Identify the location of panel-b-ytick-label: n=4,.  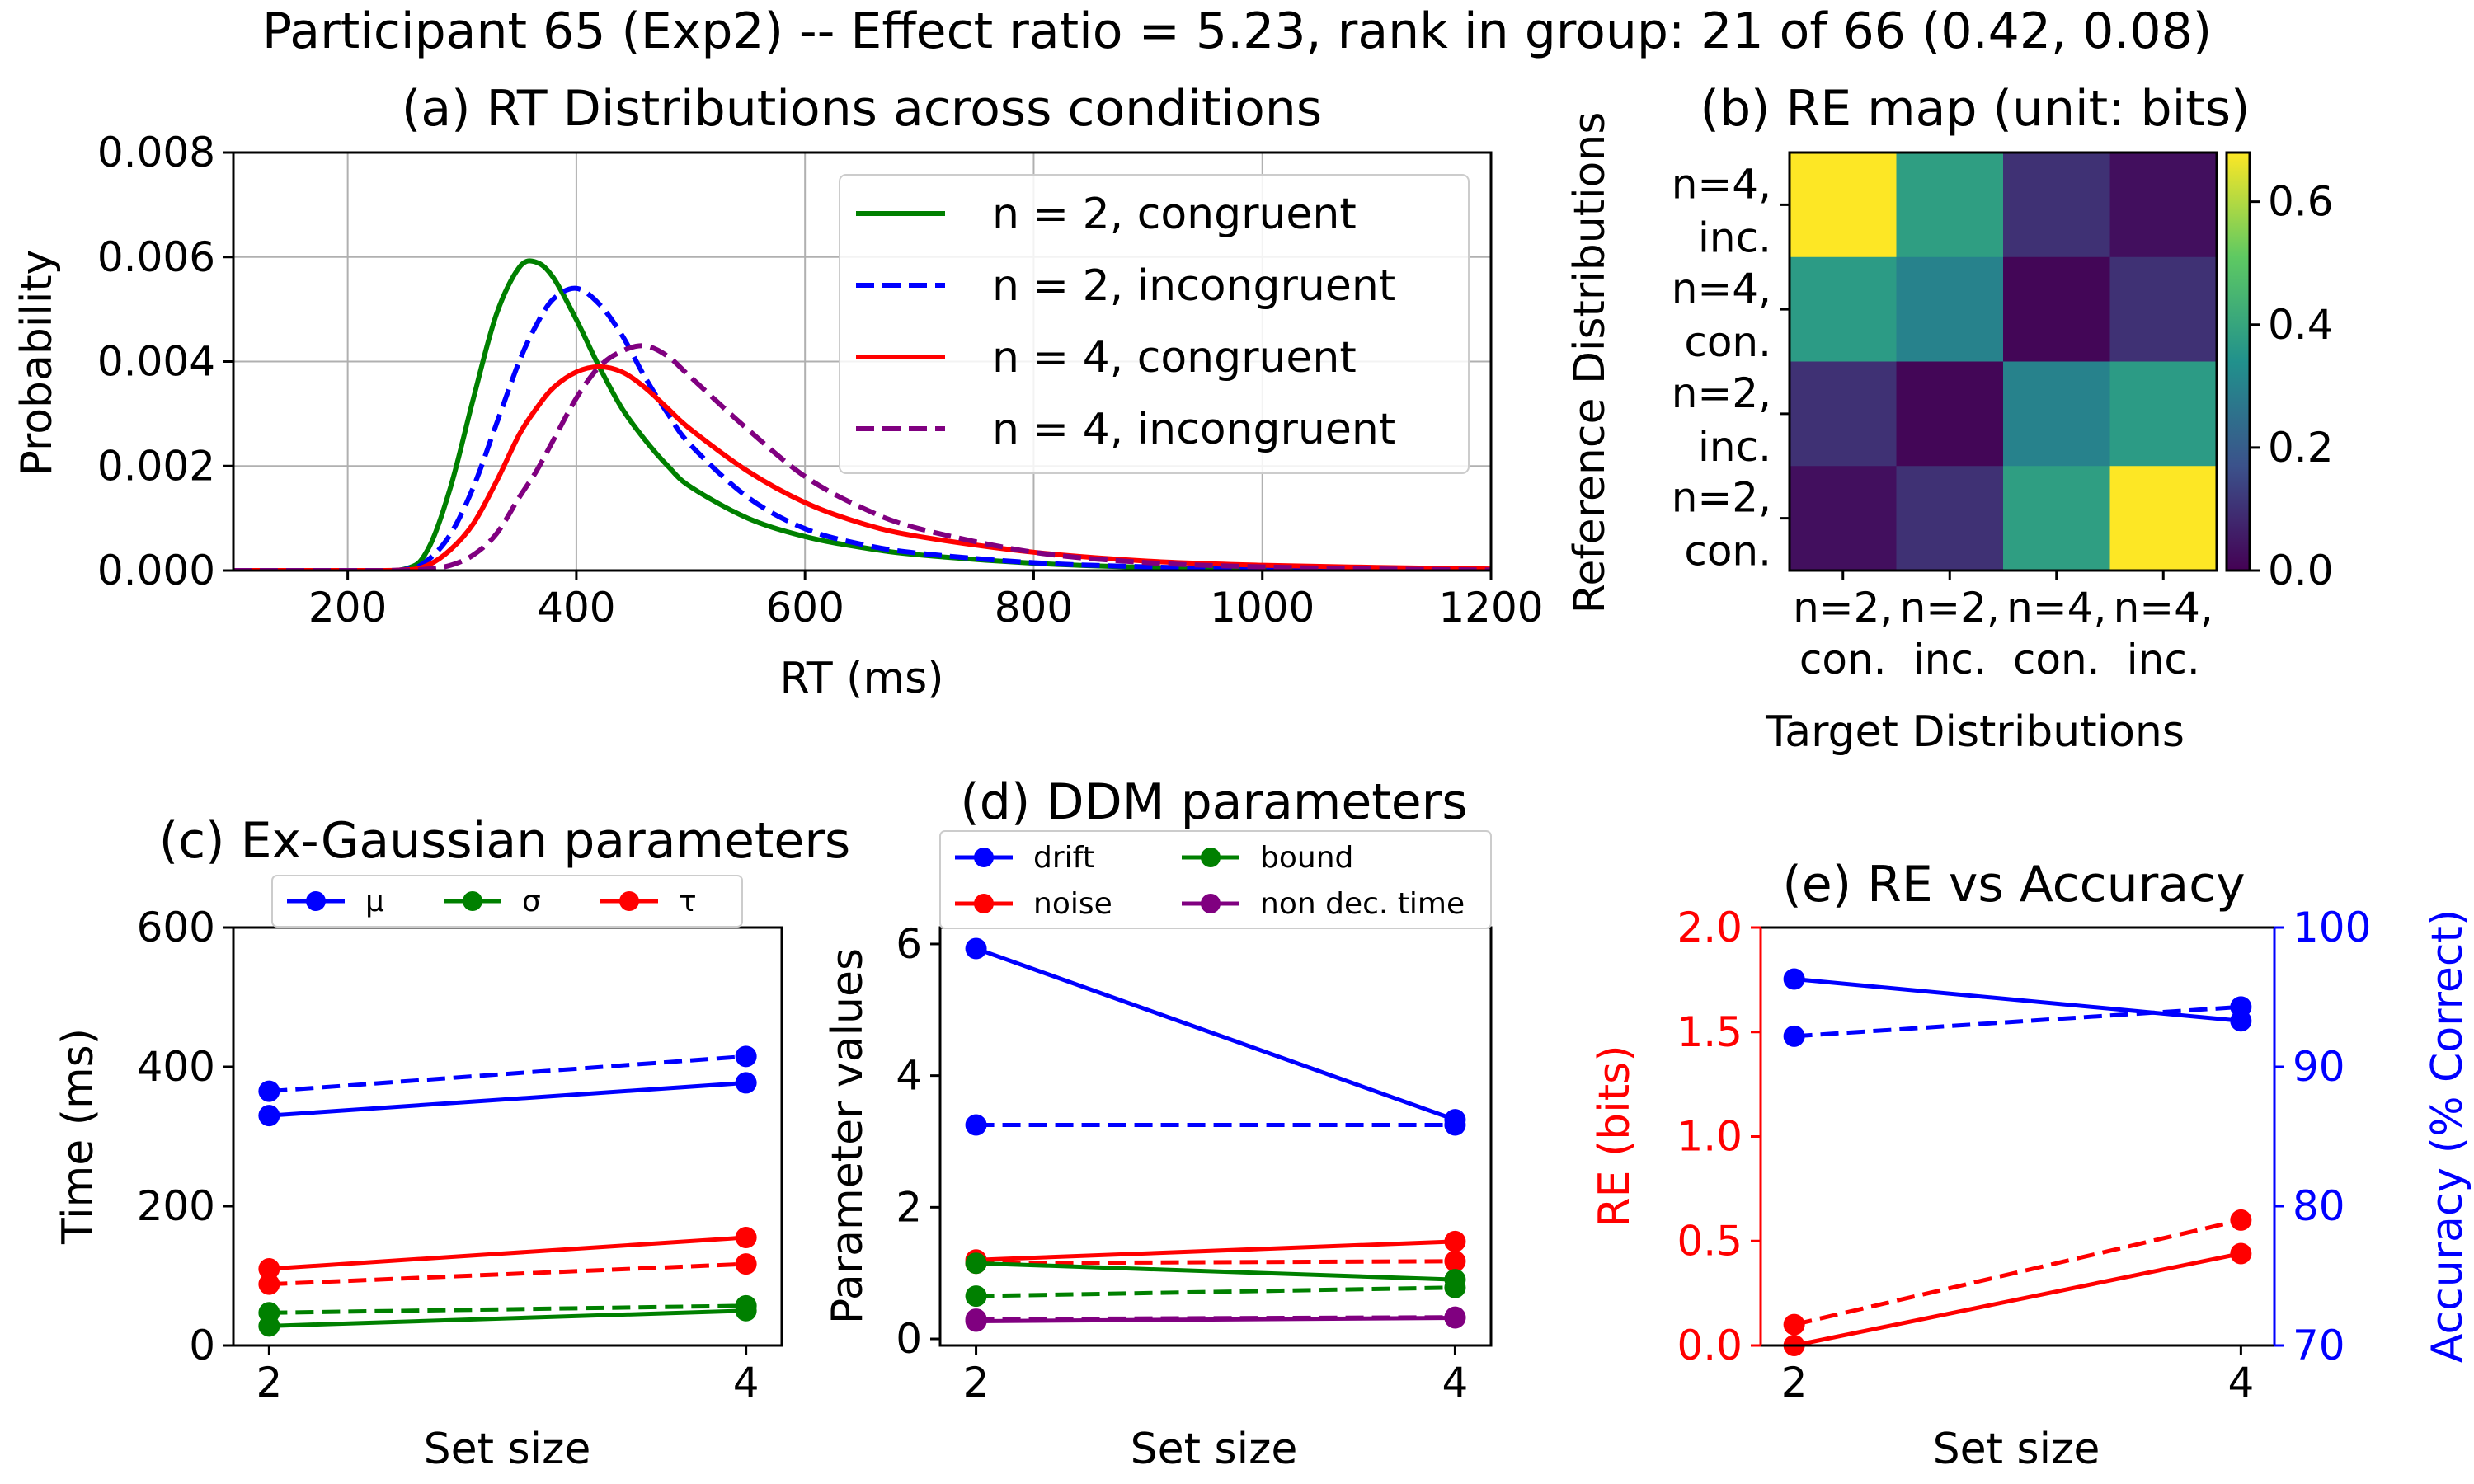
(1721, 184).